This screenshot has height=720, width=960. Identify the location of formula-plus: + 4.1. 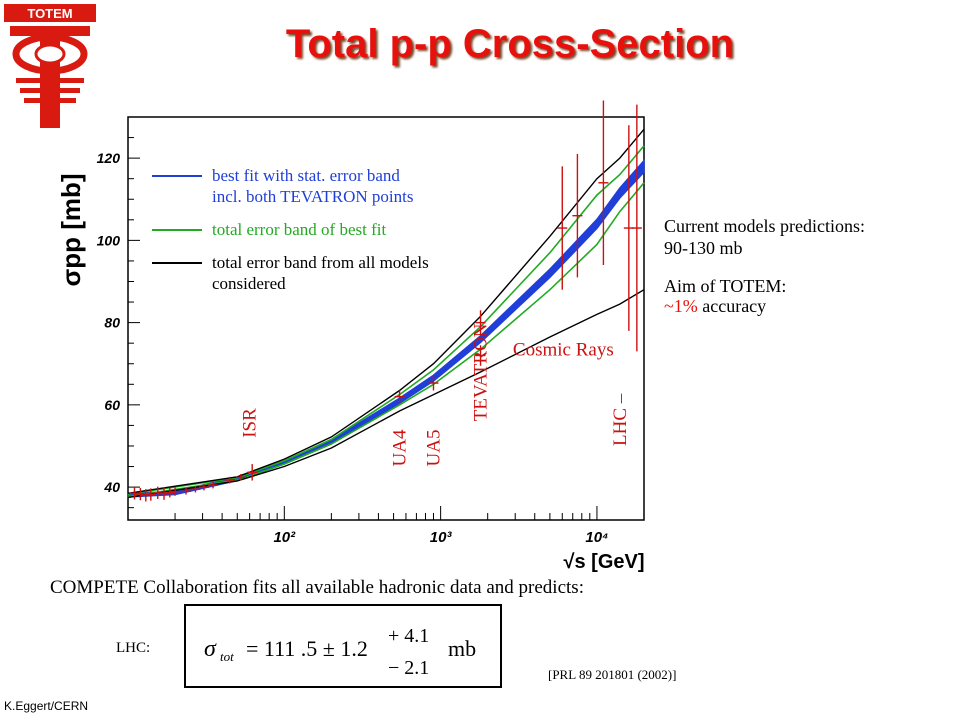
(408, 636).